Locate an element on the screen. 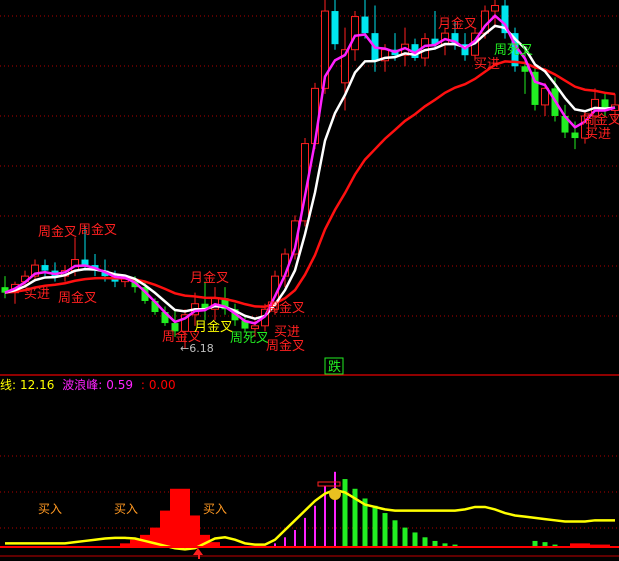 The image size is (619, 561). legend-wave-peak-value: 0.59 is located at coordinates (119, 385).